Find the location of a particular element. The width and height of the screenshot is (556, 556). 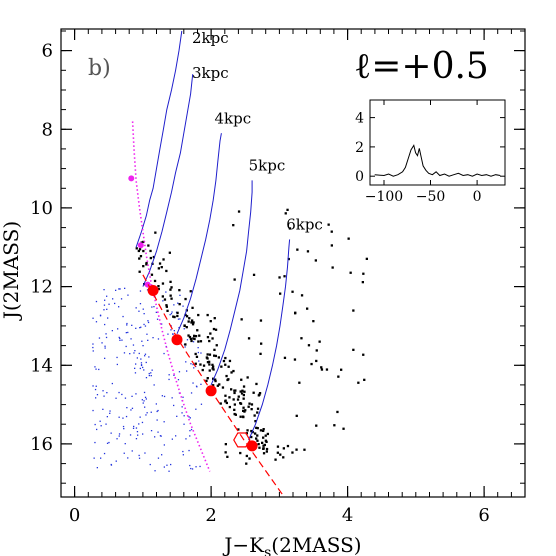

dwarf-track-layer is located at coordinates (169, 296).